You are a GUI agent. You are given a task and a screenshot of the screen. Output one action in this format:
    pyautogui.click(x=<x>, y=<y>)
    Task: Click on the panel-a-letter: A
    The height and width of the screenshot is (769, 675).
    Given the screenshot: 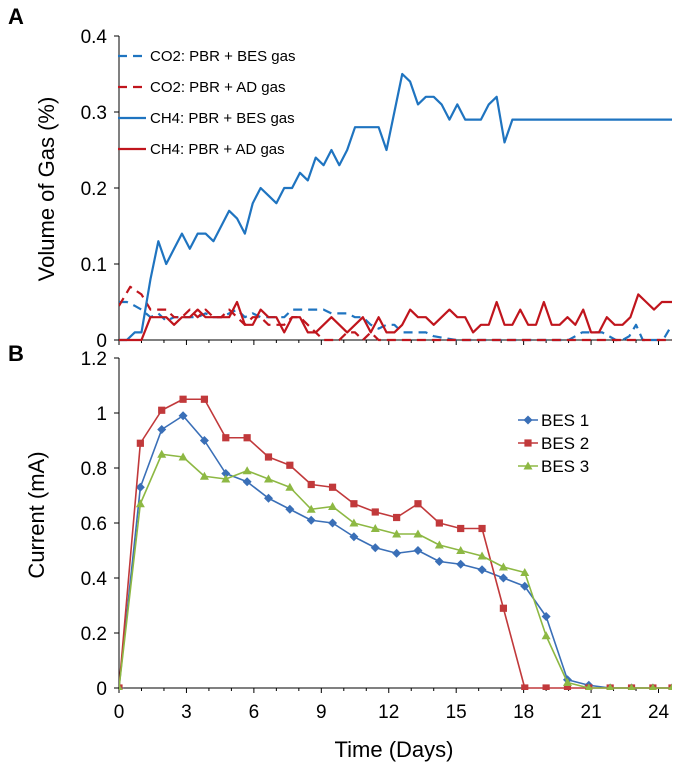 What is the action you would take?
    pyautogui.click(x=16, y=16)
    